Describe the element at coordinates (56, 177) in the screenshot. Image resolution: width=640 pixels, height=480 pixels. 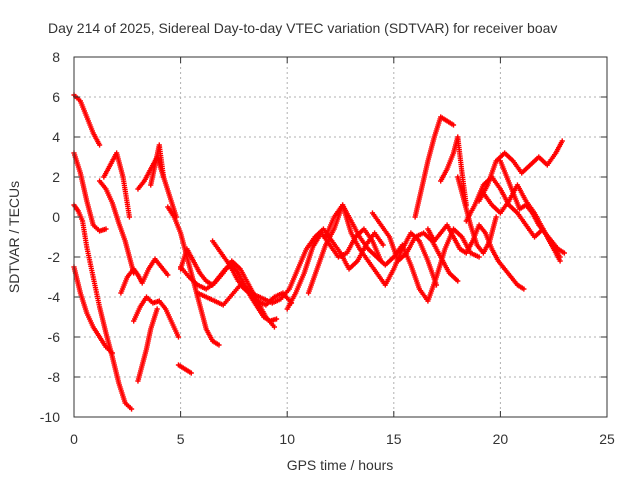
I see `y-tick-label: 2` at that location.